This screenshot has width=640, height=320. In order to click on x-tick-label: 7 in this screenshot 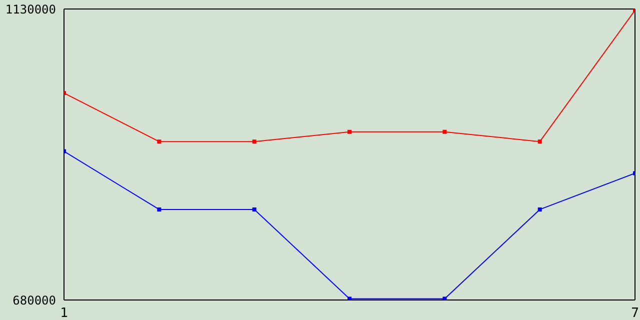, I will do `click(635, 313)`.